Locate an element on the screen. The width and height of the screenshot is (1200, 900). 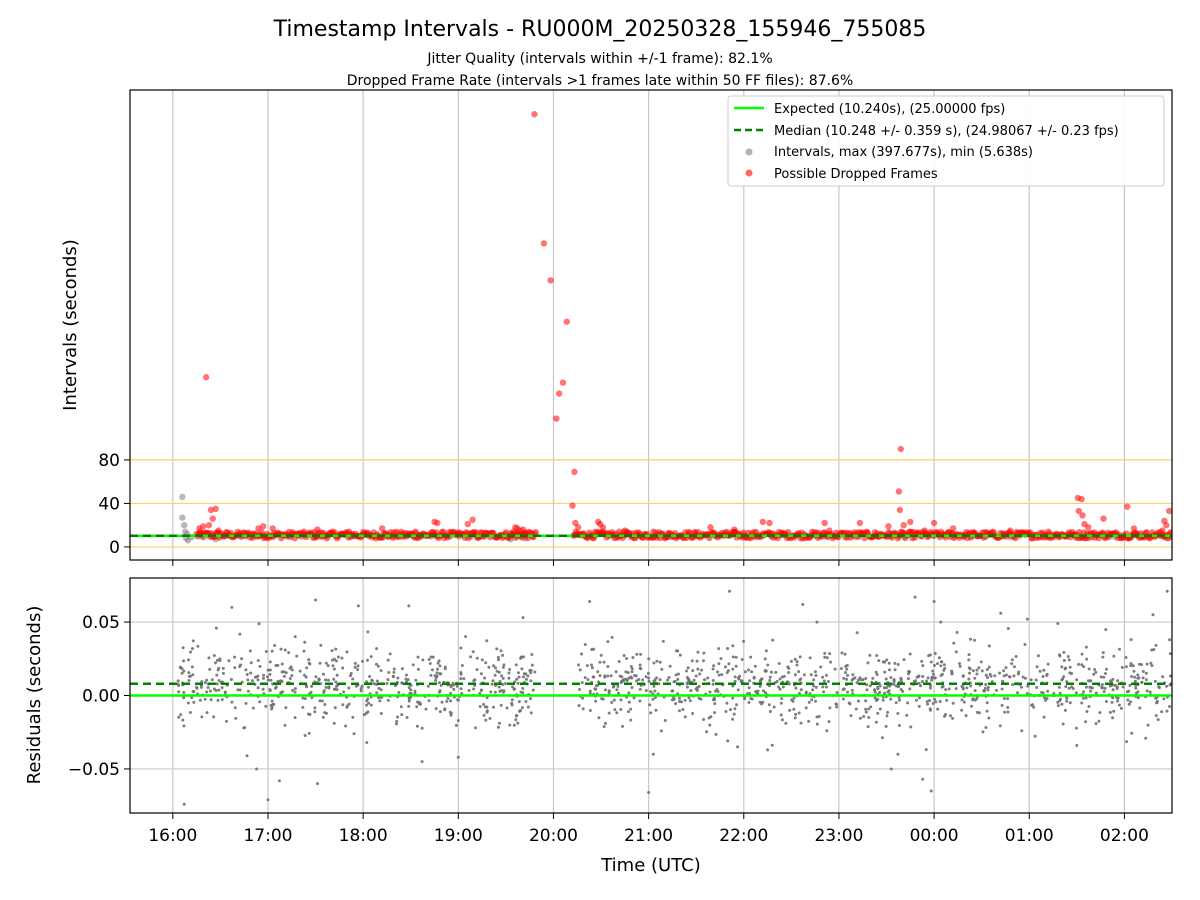
top-ytick-label-2: 80 is located at coordinates (109, 461).